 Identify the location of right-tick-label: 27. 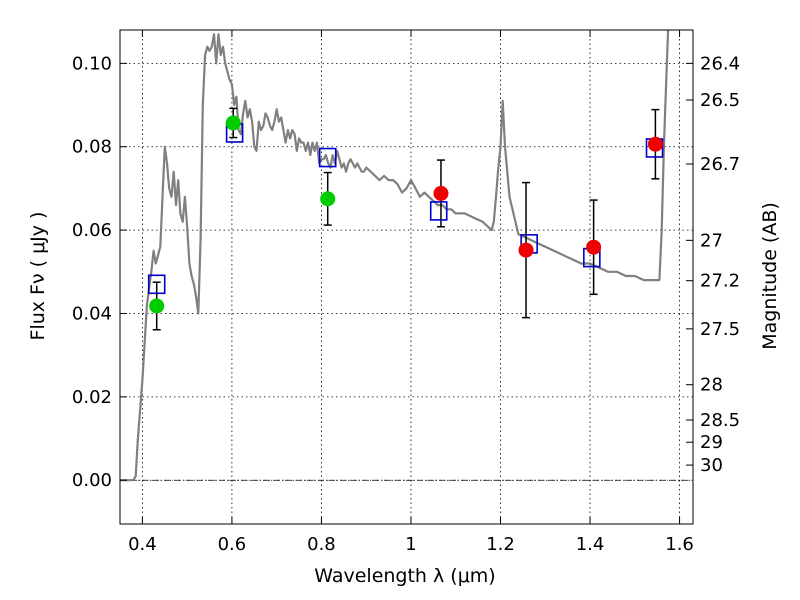
(711, 240).